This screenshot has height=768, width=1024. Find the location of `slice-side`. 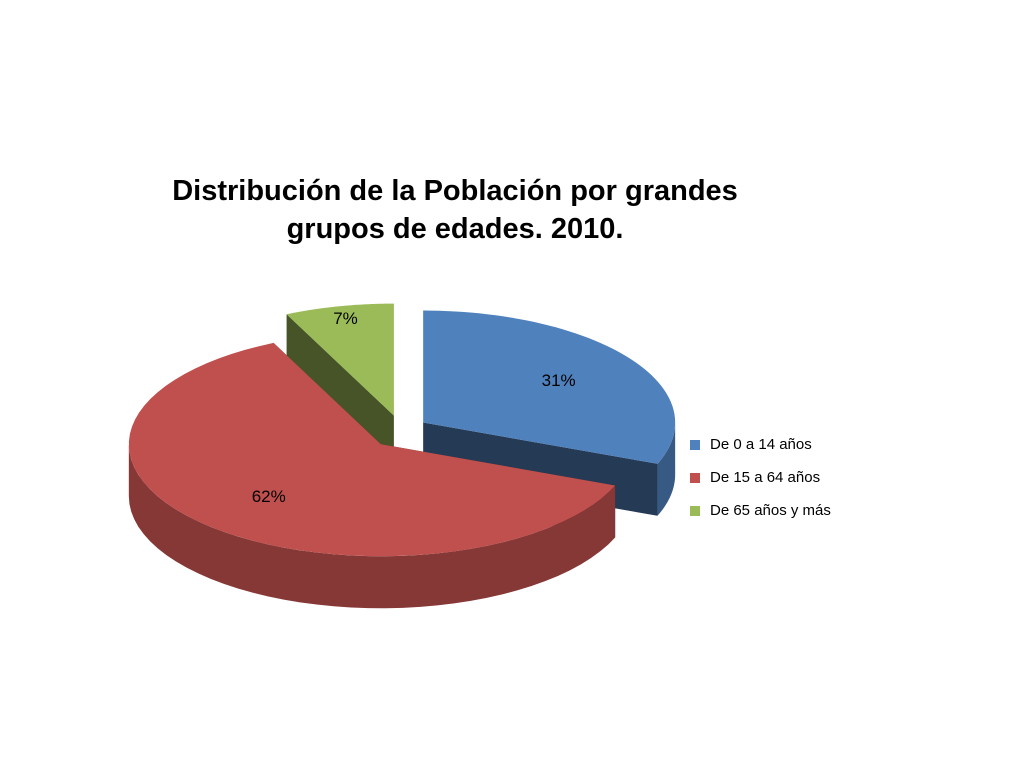

slice-side is located at coordinates (340, 391).